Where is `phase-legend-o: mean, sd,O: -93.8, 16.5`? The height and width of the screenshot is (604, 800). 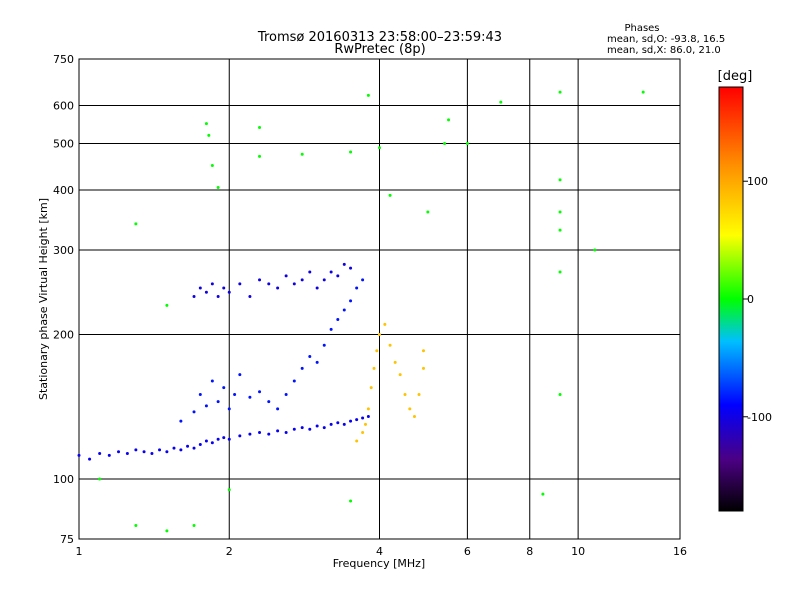 phase-legend-o: mean, sd,O: -93.8, 16.5 is located at coordinates (666, 39).